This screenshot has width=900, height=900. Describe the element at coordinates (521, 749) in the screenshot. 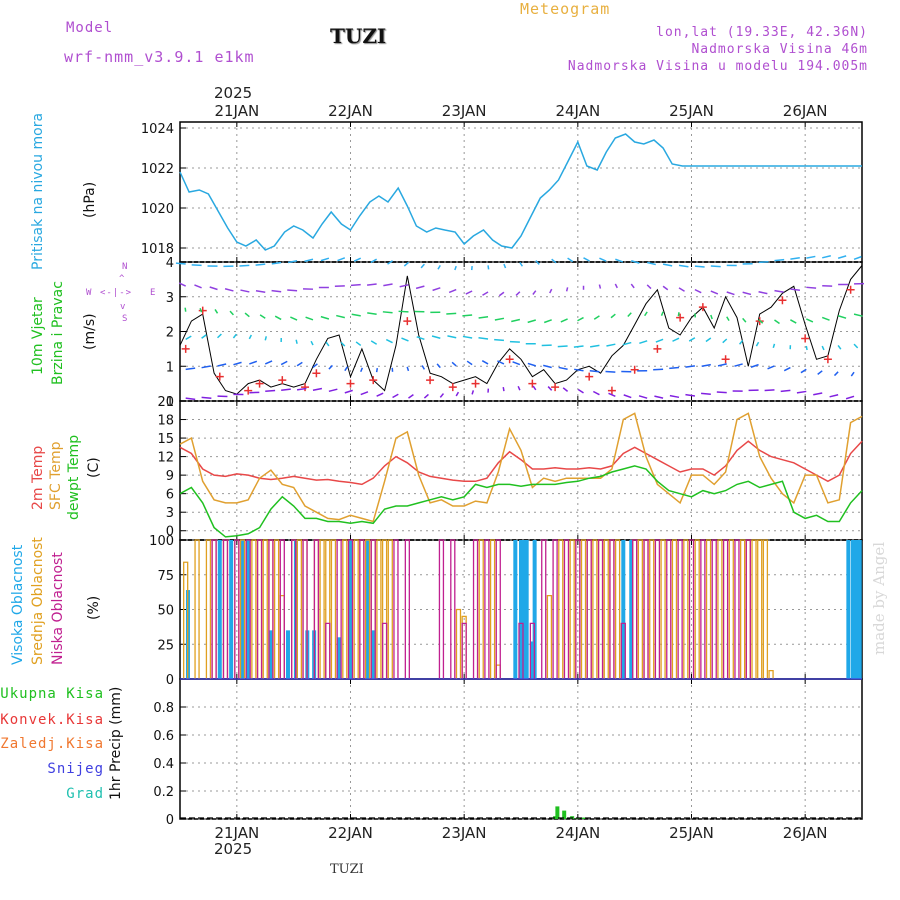

I see `panel-frame` at that location.